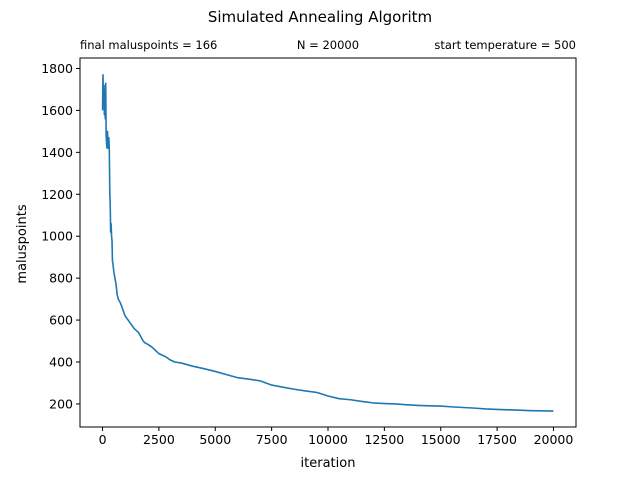  What do you see at coordinates (57, 110) in the screenshot?
I see `y-tick-label: 1600` at bounding box center [57, 110].